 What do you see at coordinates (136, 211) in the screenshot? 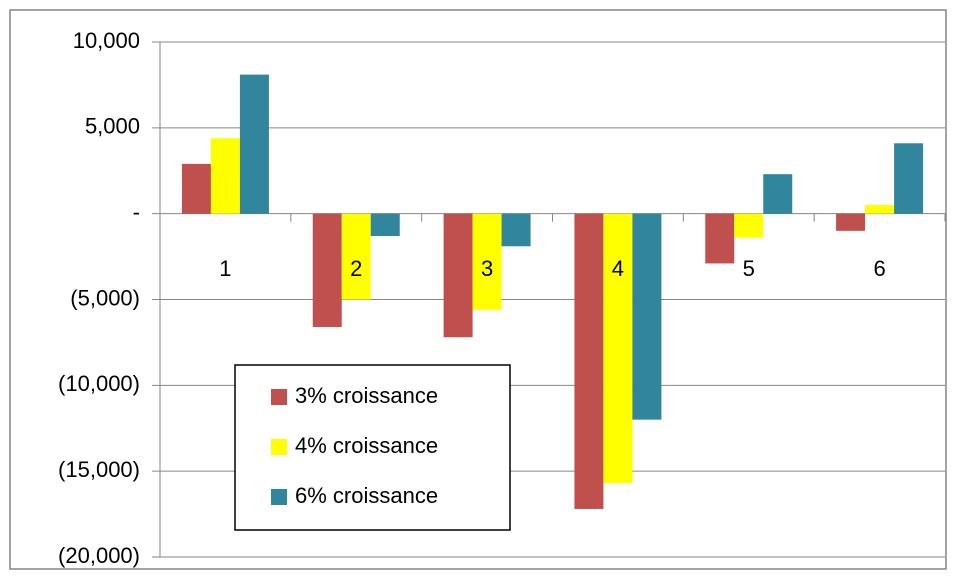
I see `y-tick-label: -` at bounding box center [136, 211].